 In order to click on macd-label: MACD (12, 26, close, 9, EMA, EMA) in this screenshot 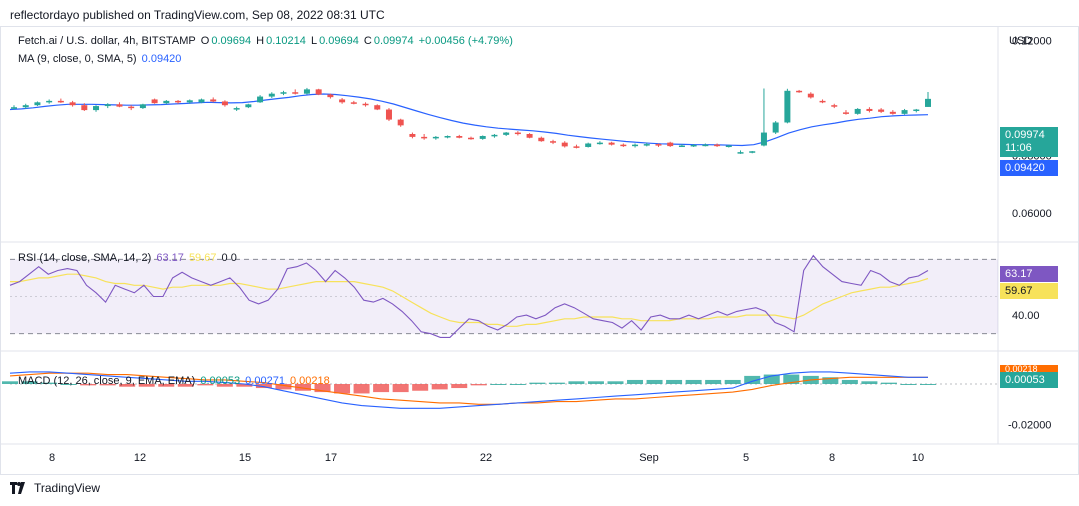, I will do `click(107, 381)`.